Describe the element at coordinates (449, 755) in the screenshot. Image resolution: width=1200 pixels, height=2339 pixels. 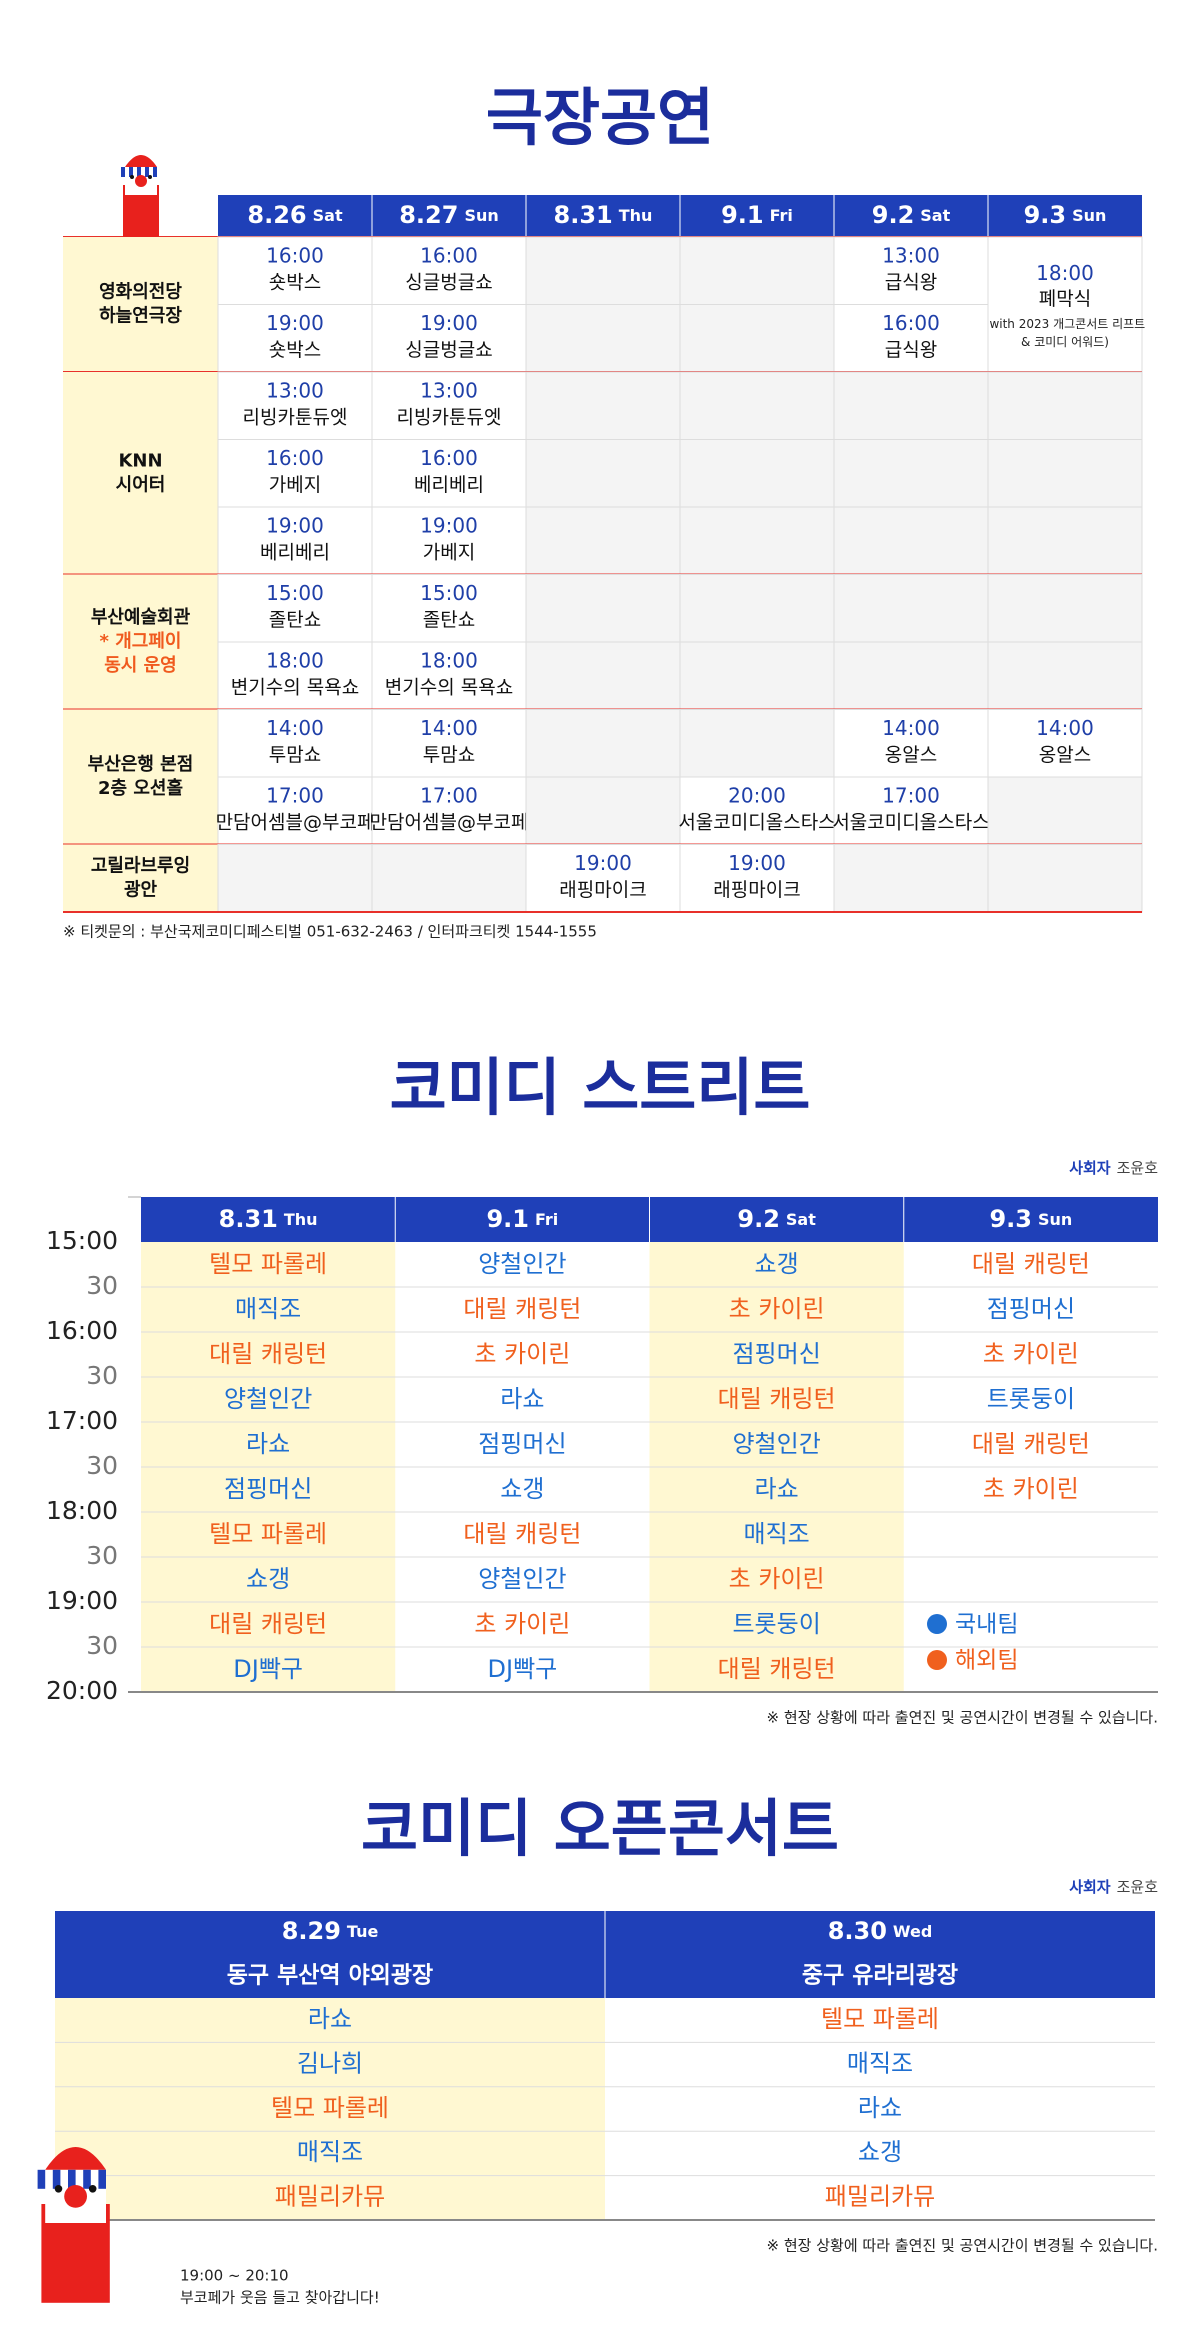
I see `show-name: 투맘쇼` at that location.